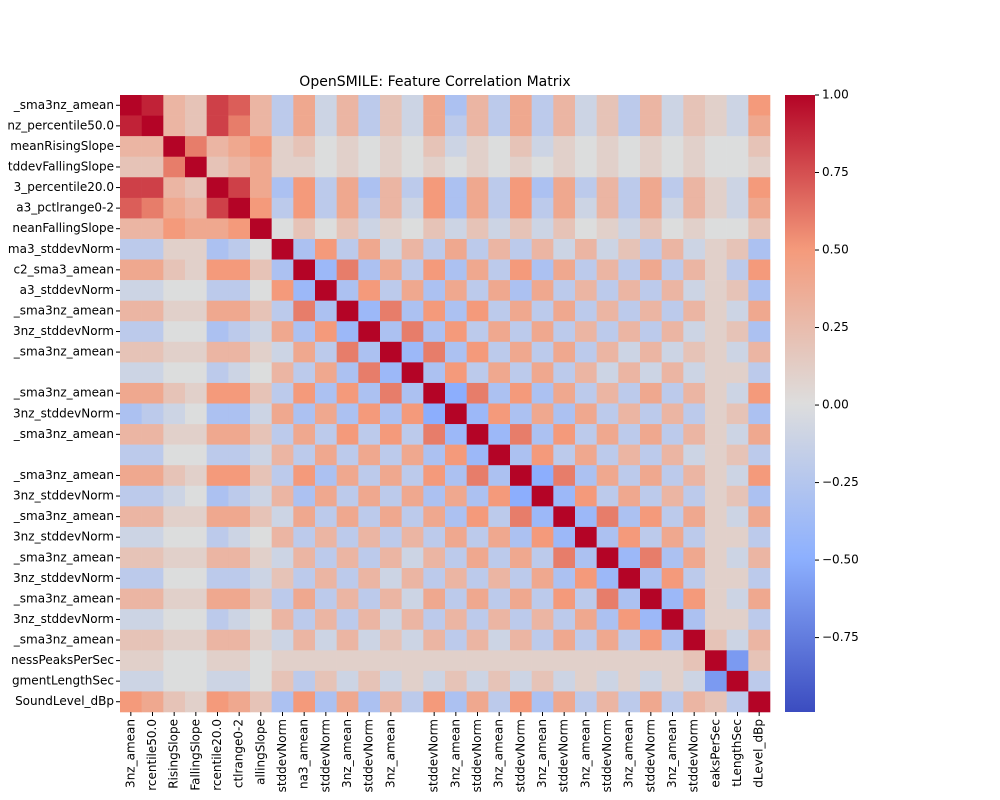 This screenshot has width=1000, height=800. I want to click on y-tick-label: _sma3nz_amean, so click(63, 640).